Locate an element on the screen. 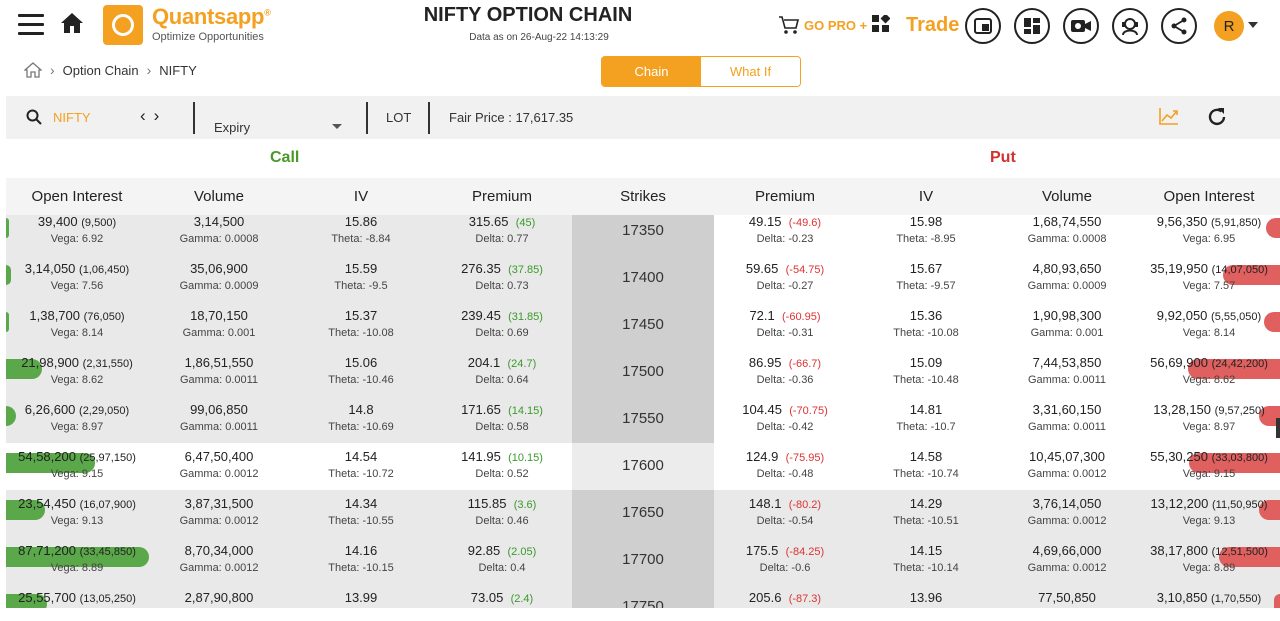 The image size is (1280, 621). dashboard-icon is located at coordinates (1032, 26).